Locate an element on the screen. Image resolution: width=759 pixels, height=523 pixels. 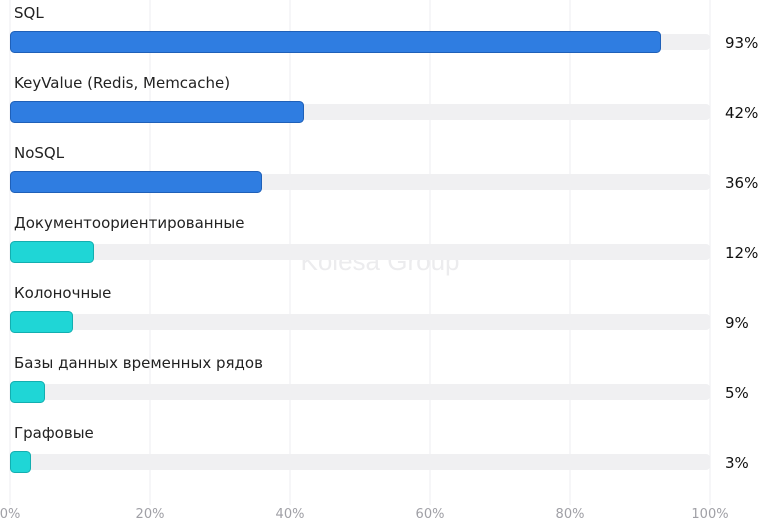
value-label: 42% is located at coordinates (741, 113).